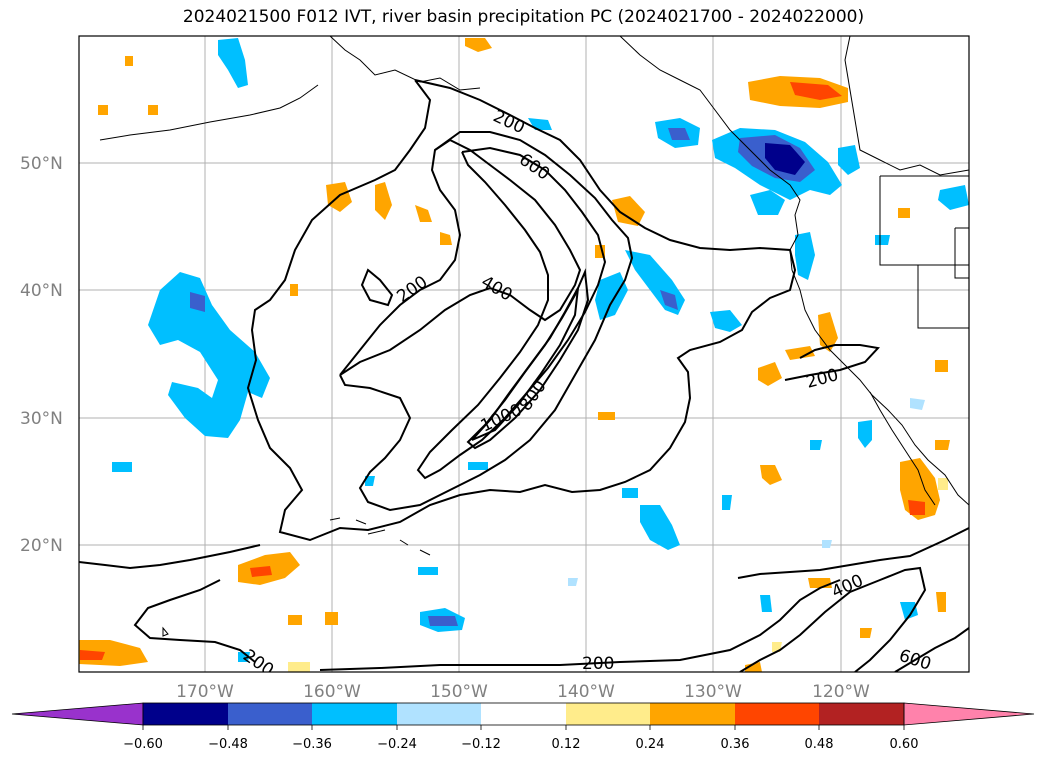  What do you see at coordinates (481, 744) in the screenshot?
I see `colorbar-tick-label: −0.12` at bounding box center [481, 744].